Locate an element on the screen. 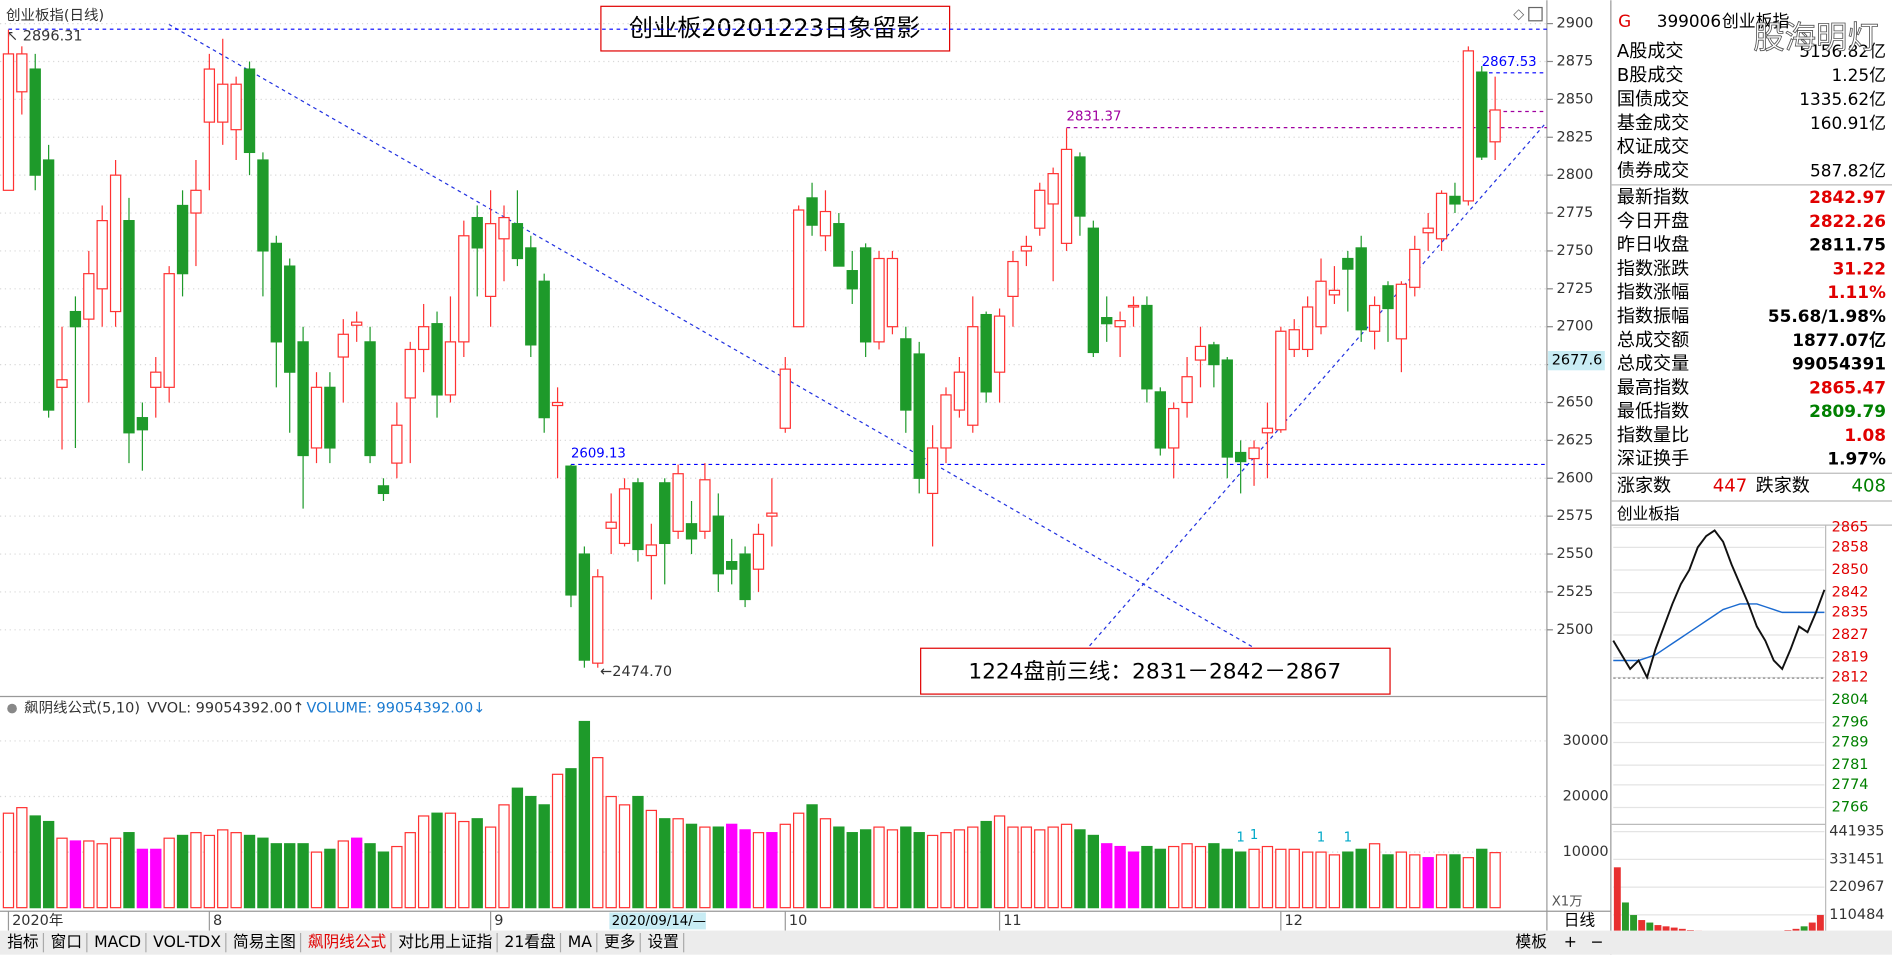 The image size is (1892, 955). y-tick-label: 2500 is located at coordinates (1575, 630).